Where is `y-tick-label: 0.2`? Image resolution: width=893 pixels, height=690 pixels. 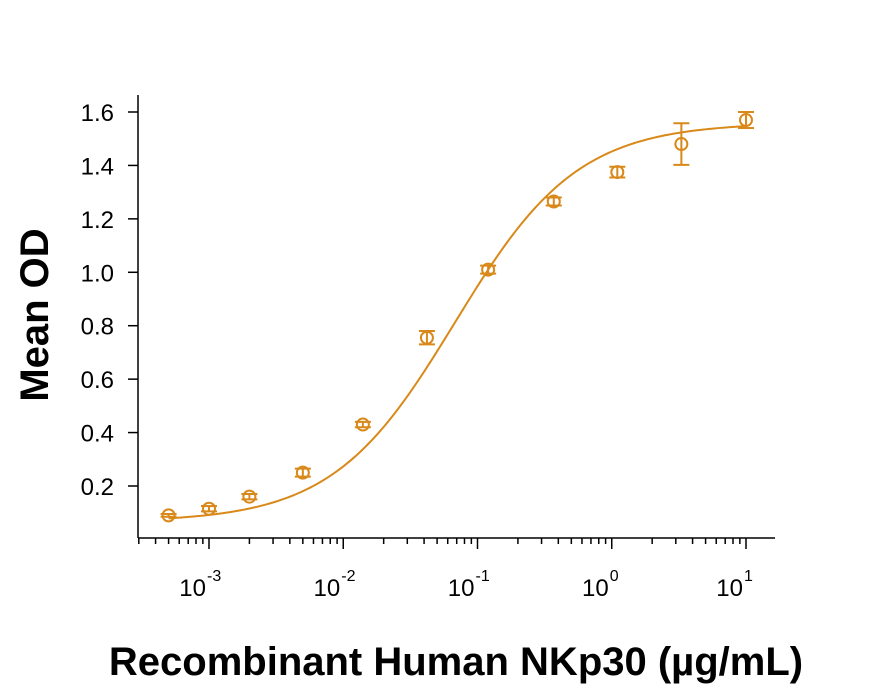
y-tick-label: 0.2 is located at coordinates (97, 487).